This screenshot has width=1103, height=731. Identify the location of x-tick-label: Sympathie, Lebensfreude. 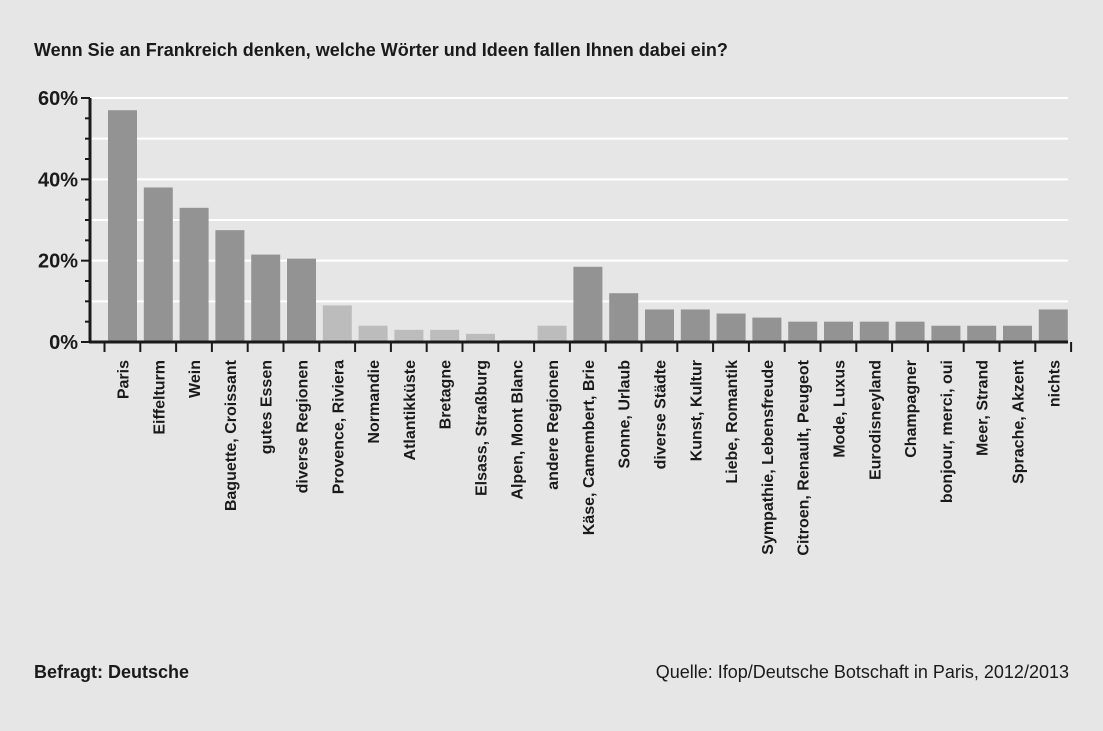
(768, 457).